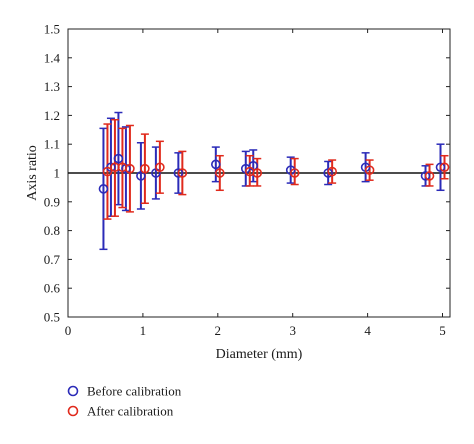 The image size is (474, 444). What do you see at coordinates (124, 401) in the screenshot?
I see `legend: Before calibration After calibration` at bounding box center [124, 401].